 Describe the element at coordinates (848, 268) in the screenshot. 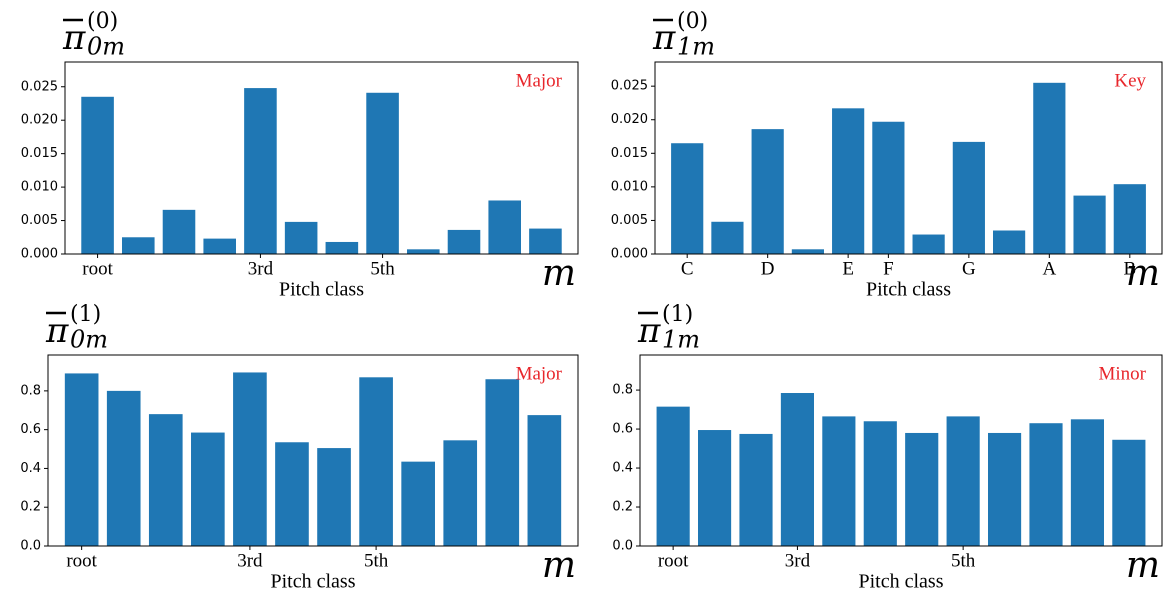

I see `x-tick-label: E` at that location.